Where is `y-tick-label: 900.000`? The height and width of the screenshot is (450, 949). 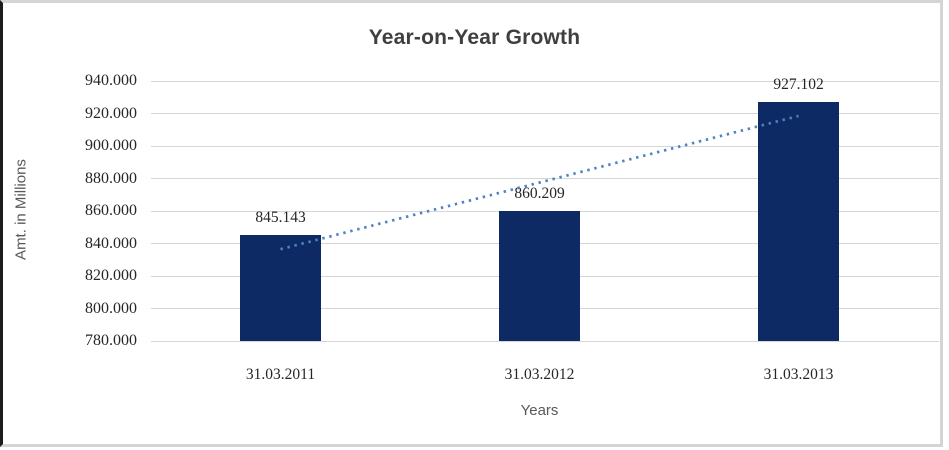 y-tick-label: 900.000 is located at coordinates (111, 145).